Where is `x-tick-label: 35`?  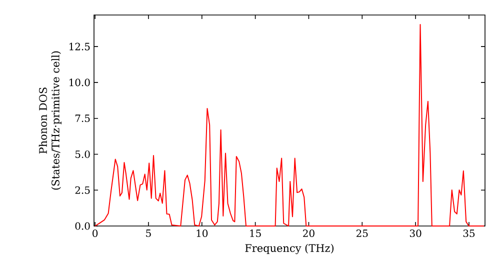 x-tick-label: 35 is located at coordinates (469, 234).